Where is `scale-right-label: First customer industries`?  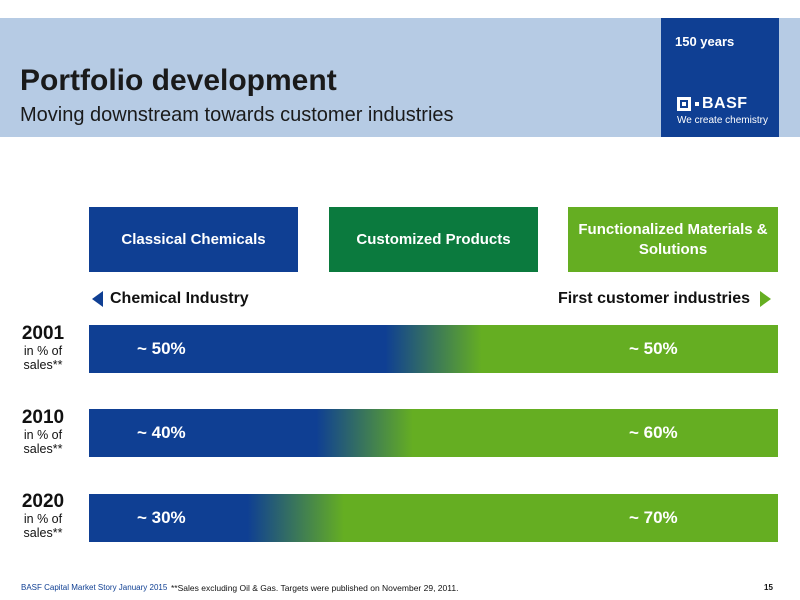 scale-right-label: First customer industries is located at coordinates (653, 298).